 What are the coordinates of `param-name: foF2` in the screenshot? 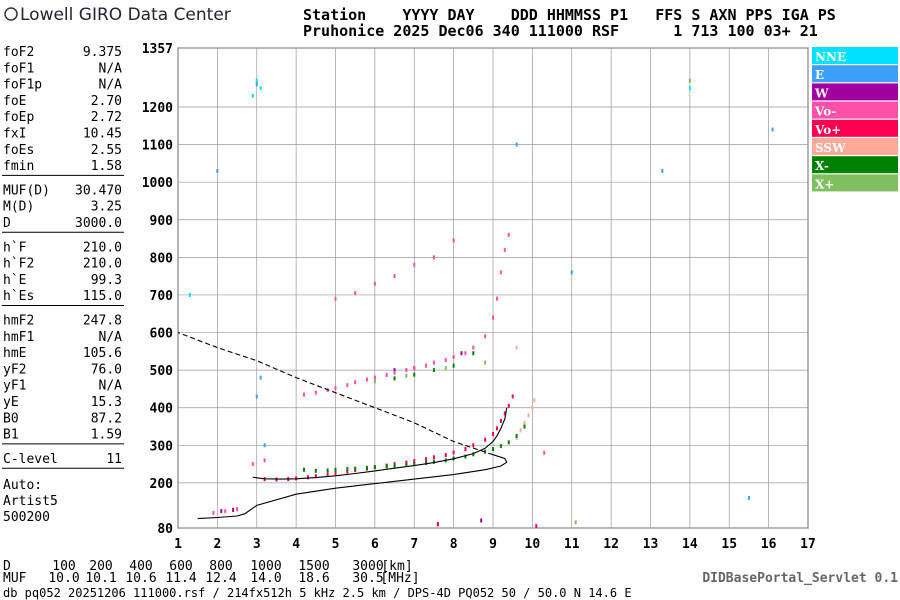 It's located at (18, 52).